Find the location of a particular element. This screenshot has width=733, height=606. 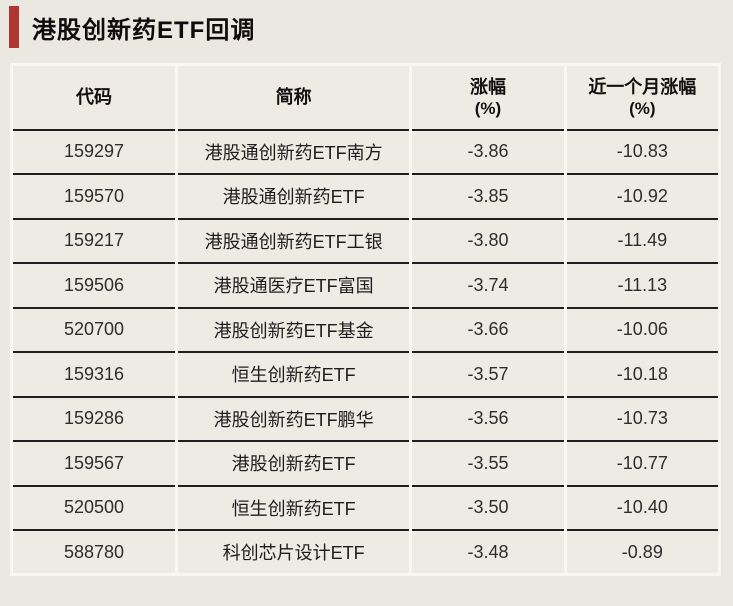

table-cell: -10.18 is located at coordinates (641, 375).